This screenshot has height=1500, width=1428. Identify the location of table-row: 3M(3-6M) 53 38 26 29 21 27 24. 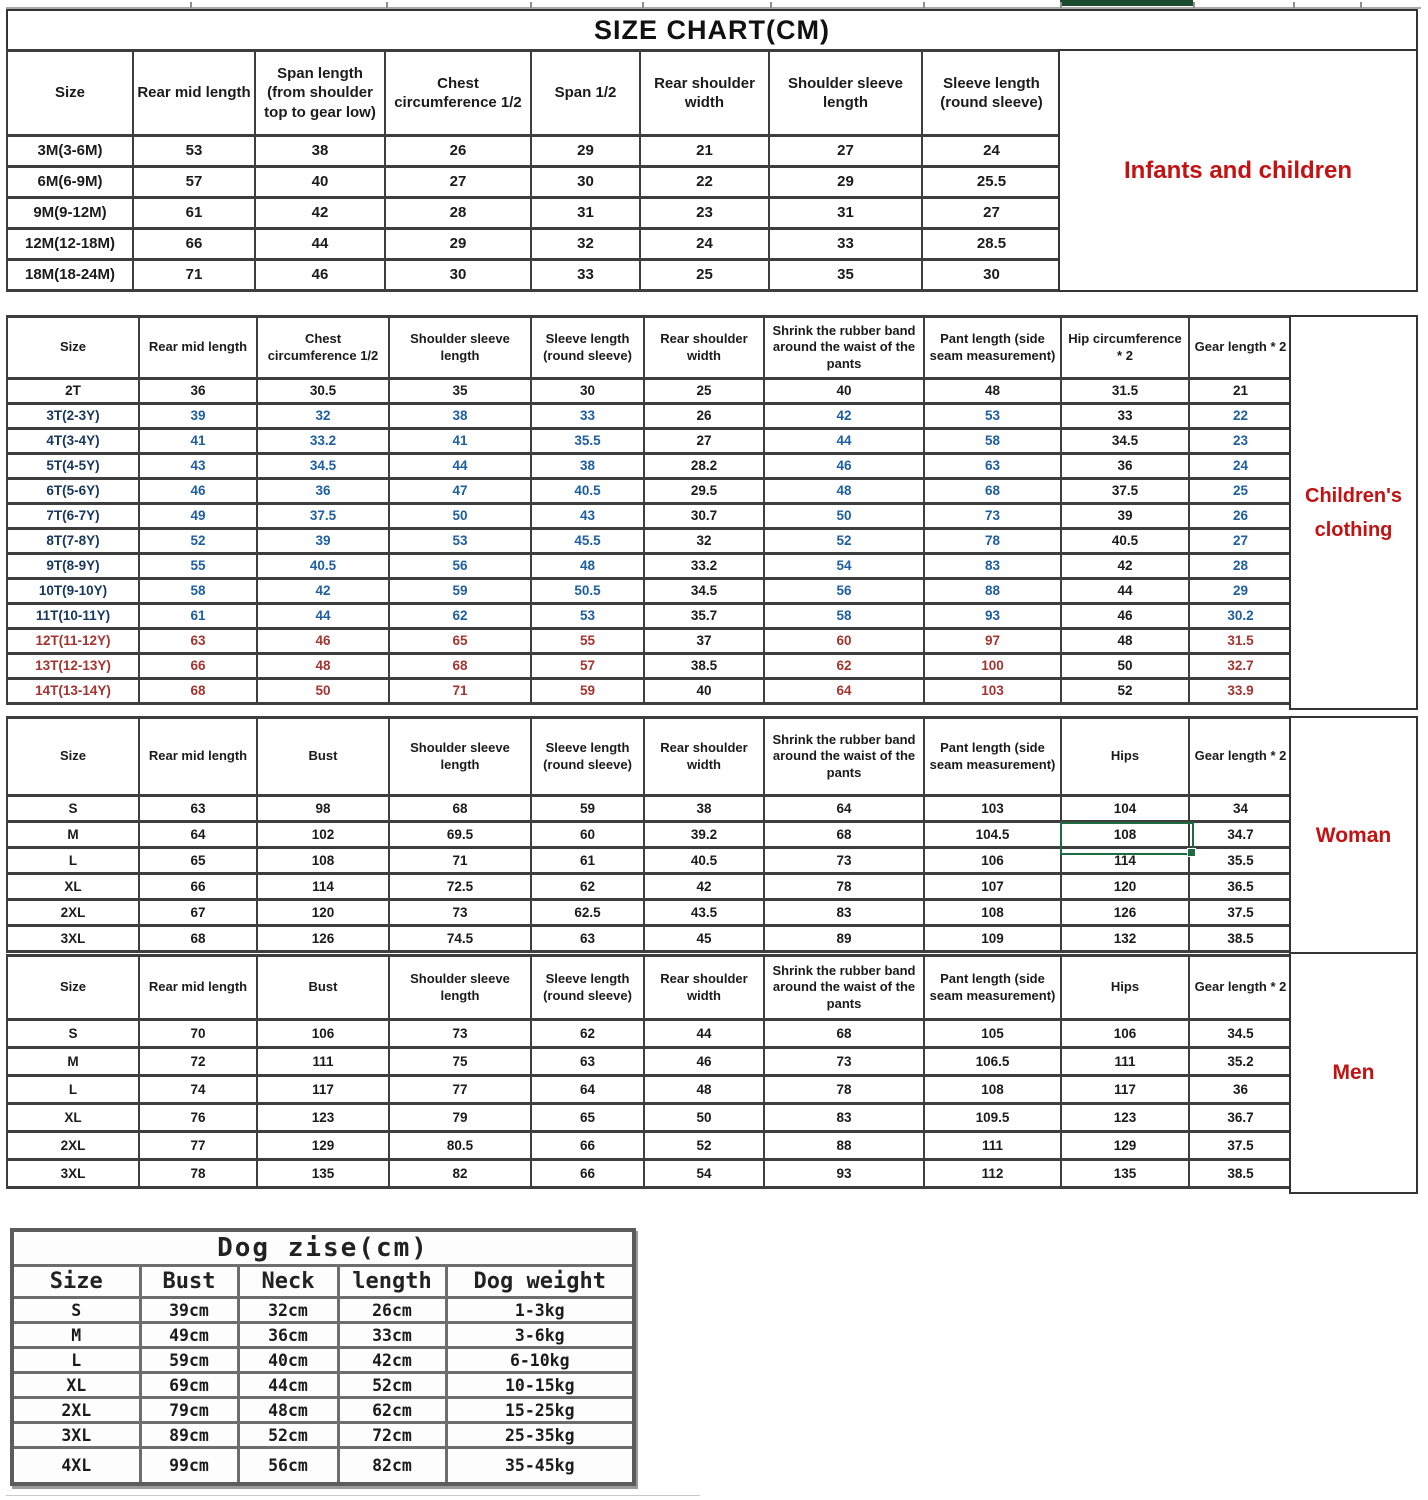
(534, 151).